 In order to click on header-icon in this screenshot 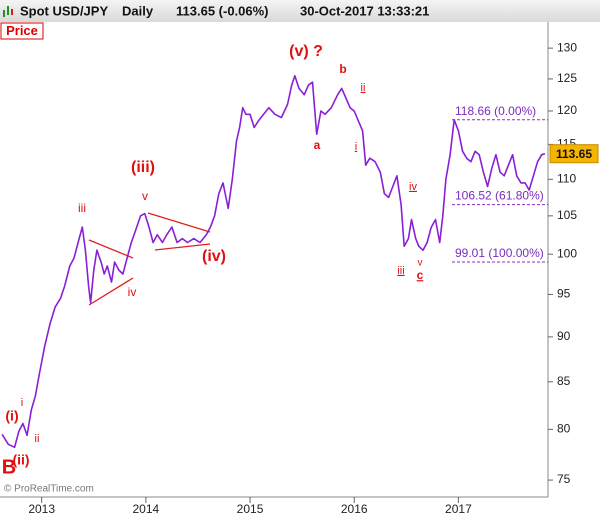, I will do `click(8, 11)`.